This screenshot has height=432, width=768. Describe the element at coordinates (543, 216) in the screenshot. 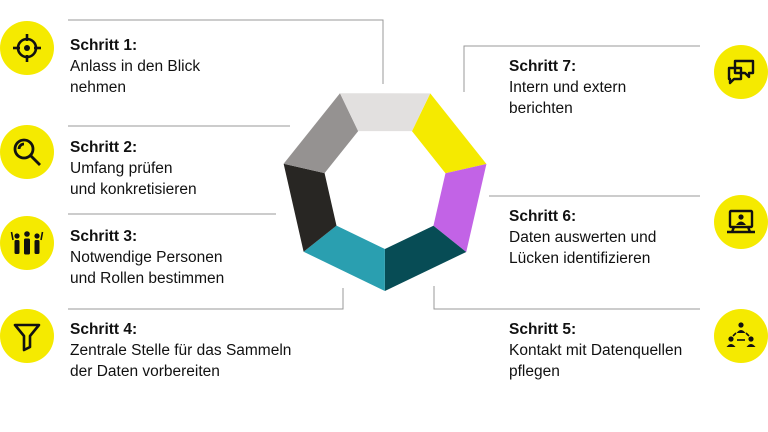

I see `step-title: Schritt 6:` at that location.